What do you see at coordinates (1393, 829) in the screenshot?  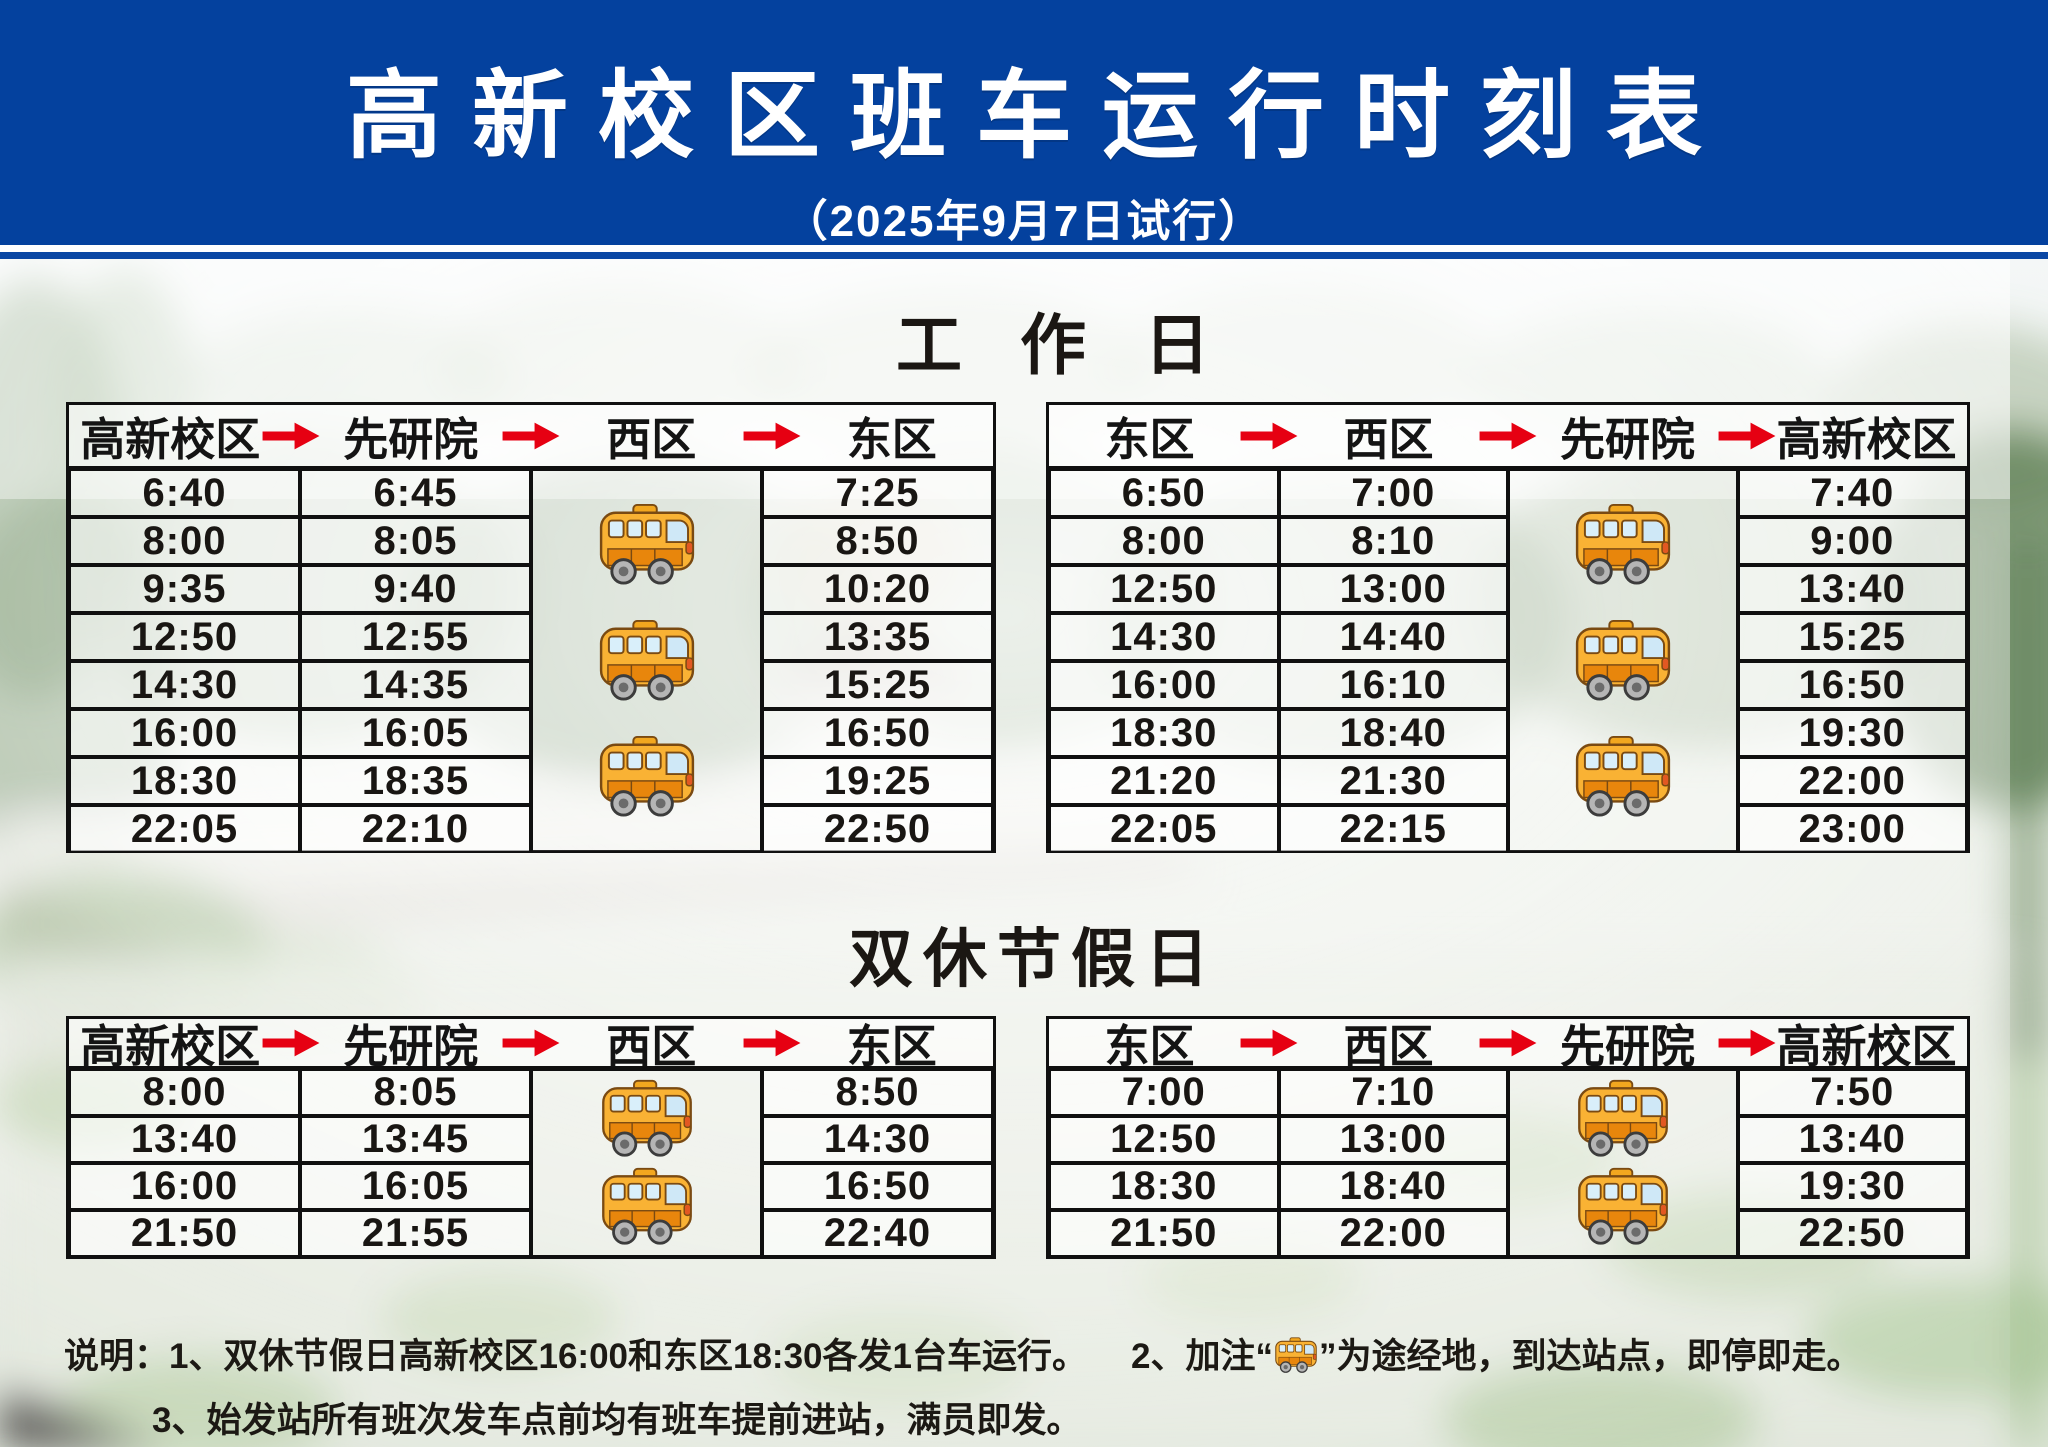 I see `time-cell: 22:15` at bounding box center [1393, 829].